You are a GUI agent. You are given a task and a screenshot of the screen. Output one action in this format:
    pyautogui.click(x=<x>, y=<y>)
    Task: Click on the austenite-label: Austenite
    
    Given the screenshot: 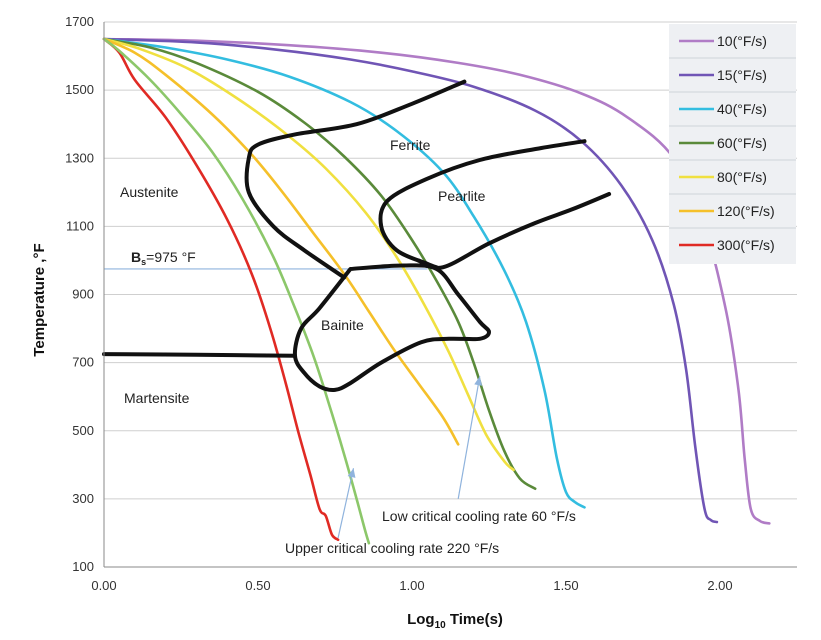 What is the action you would take?
    pyautogui.click(x=149, y=192)
    